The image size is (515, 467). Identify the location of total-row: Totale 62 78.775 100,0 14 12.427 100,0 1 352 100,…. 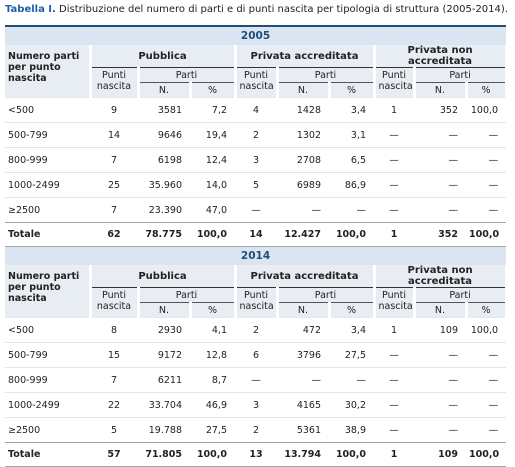
(256, 234).